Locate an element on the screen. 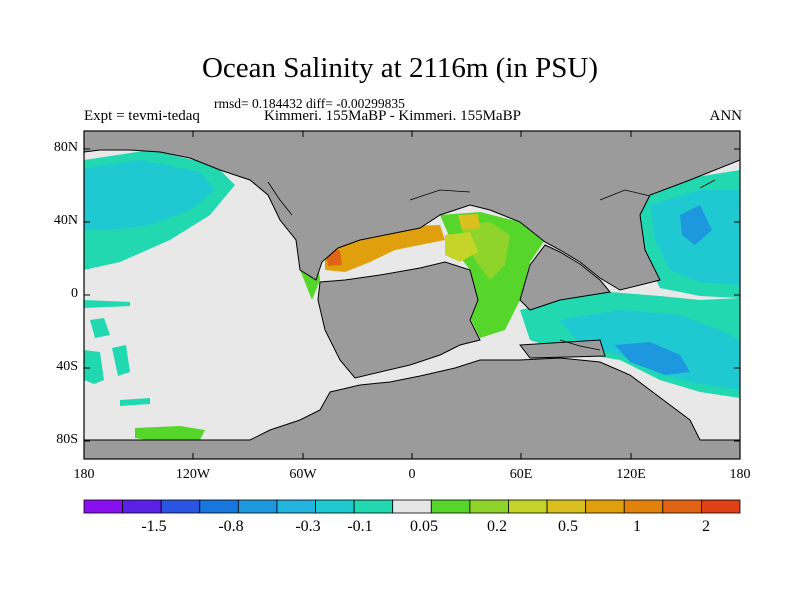  season-label: ANN is located at coordinates (726, 116).